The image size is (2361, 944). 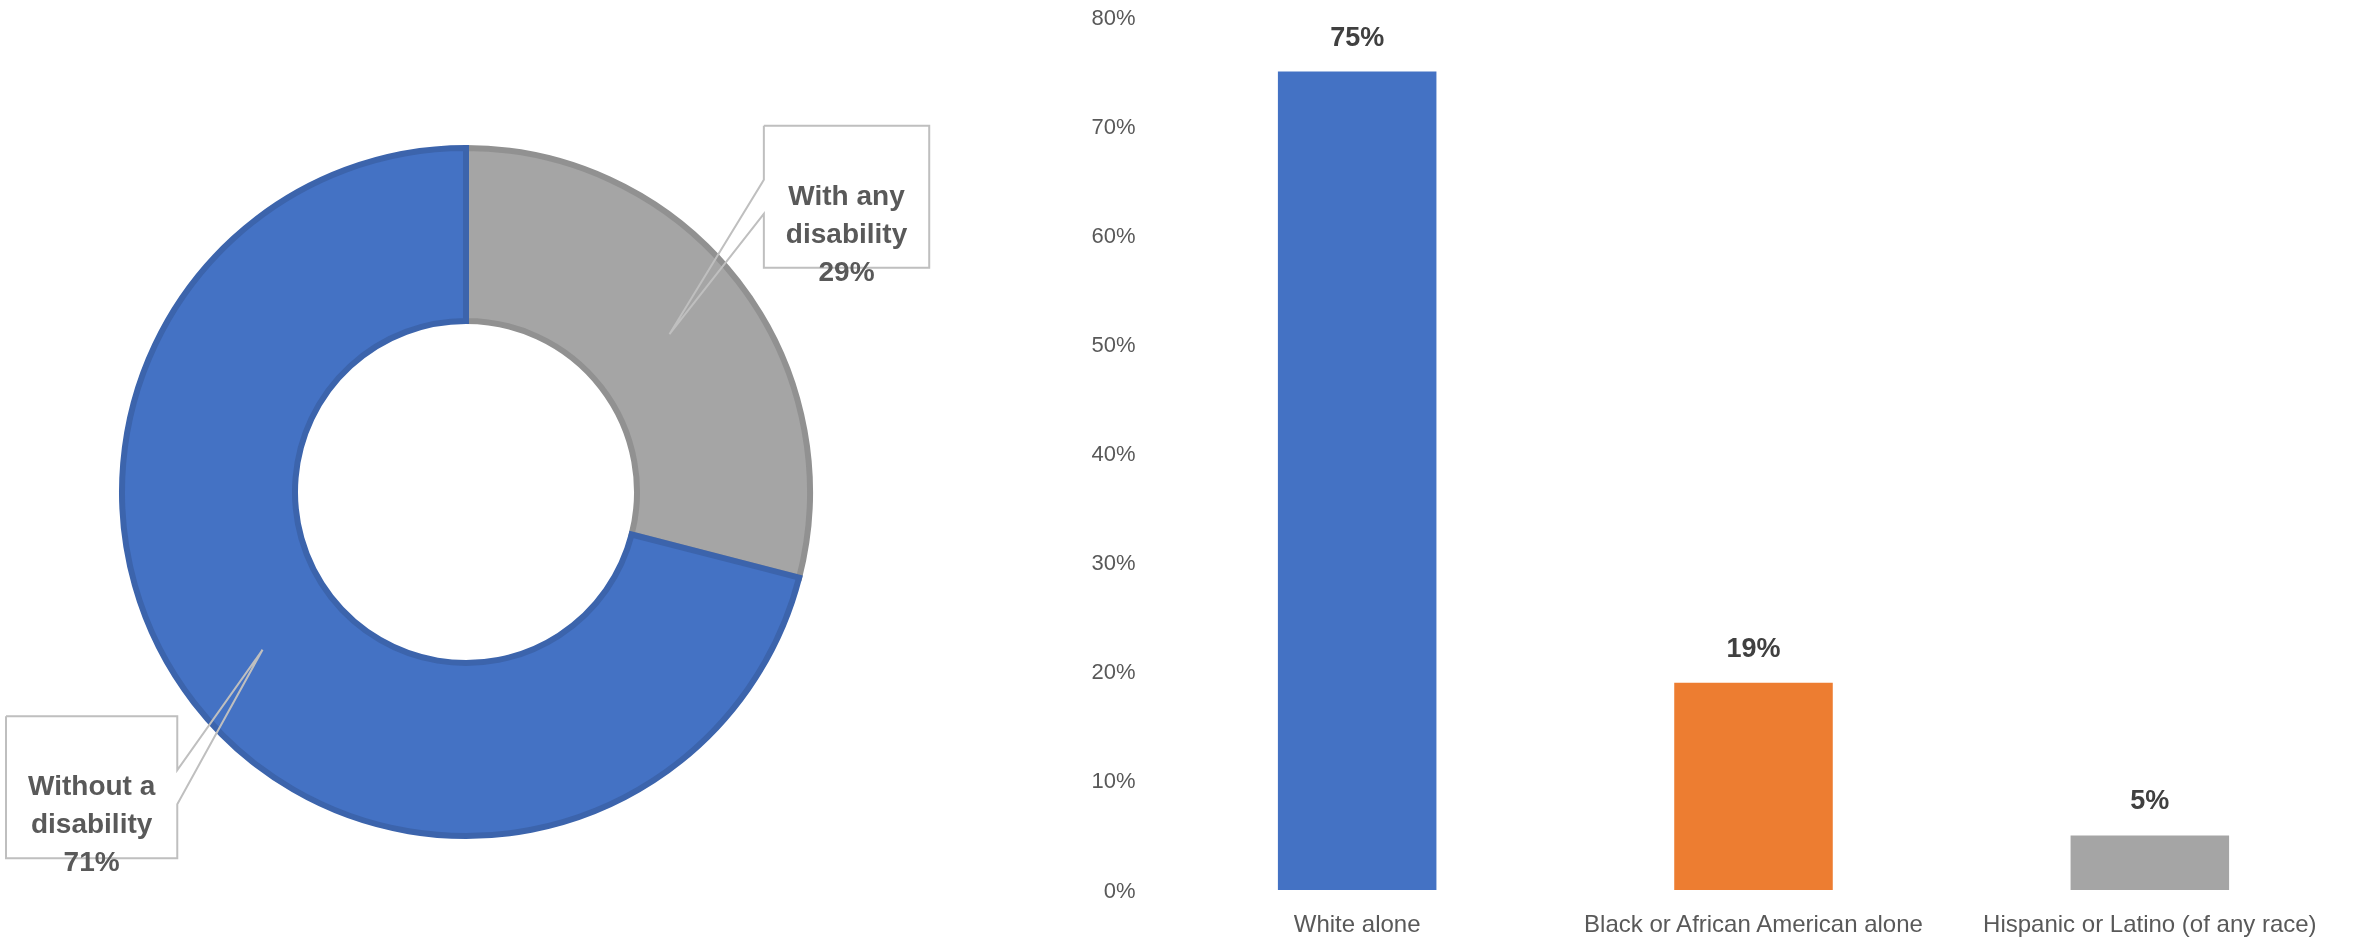 I want to click on slice-label: With any disability, so click(x=846, y=214).